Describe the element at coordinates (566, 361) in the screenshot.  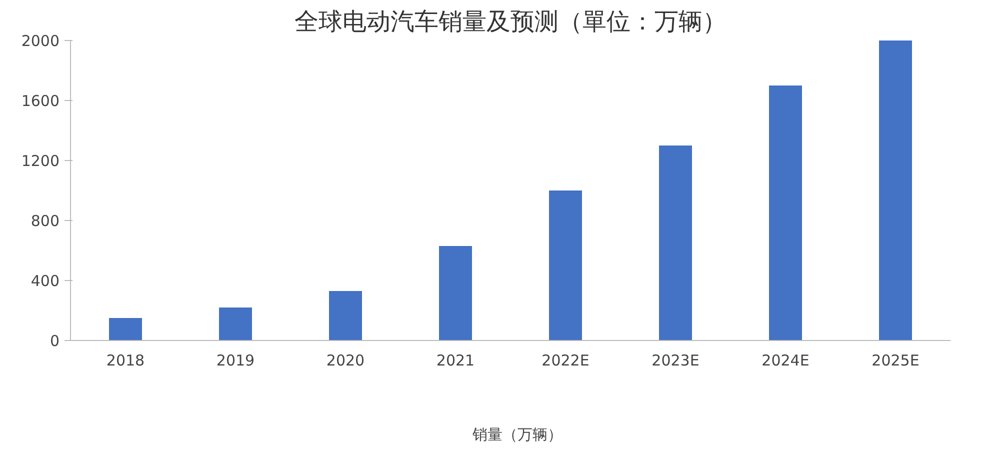
I see `x-tick-label: 2022E` at that location.